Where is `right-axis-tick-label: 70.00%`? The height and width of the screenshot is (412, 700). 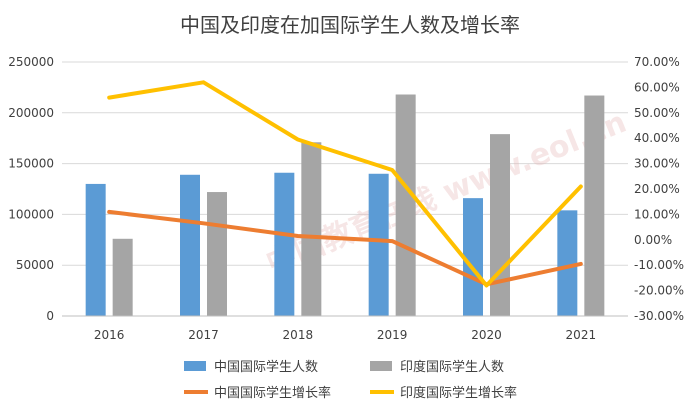
right-axis-tick-label: 70.00% is located at coordinates (657, 62).